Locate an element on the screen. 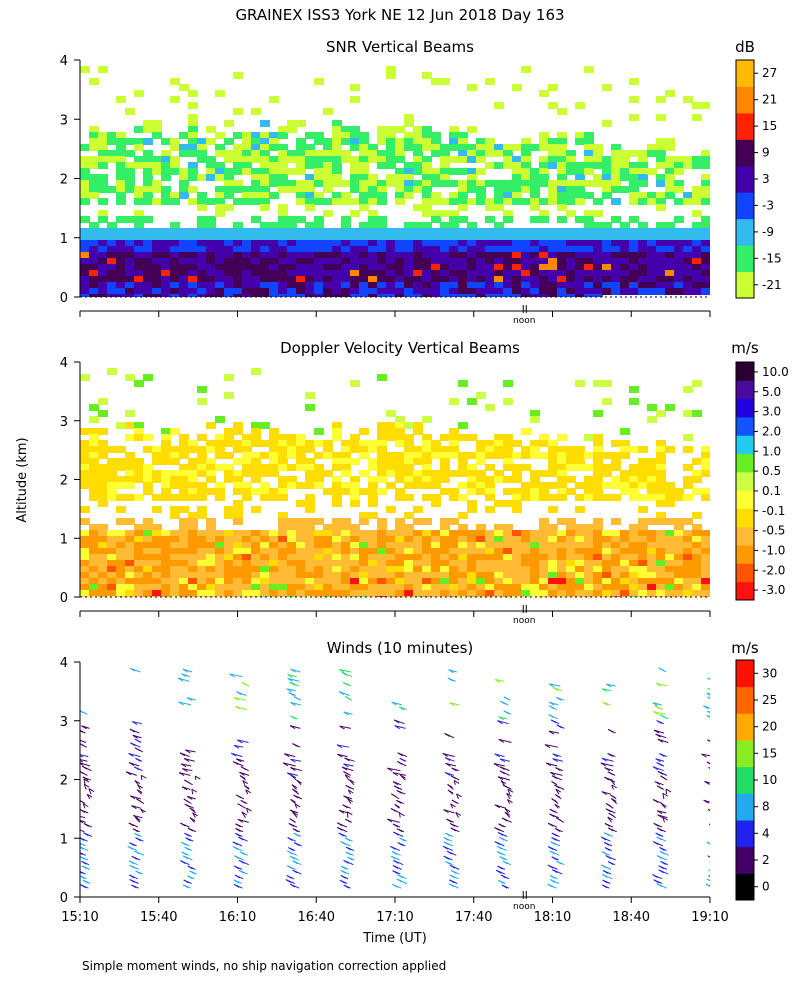 Image resolution: width=800 pixels, height=1000 pixels. wind-barb is located at coordinates (717, 834).